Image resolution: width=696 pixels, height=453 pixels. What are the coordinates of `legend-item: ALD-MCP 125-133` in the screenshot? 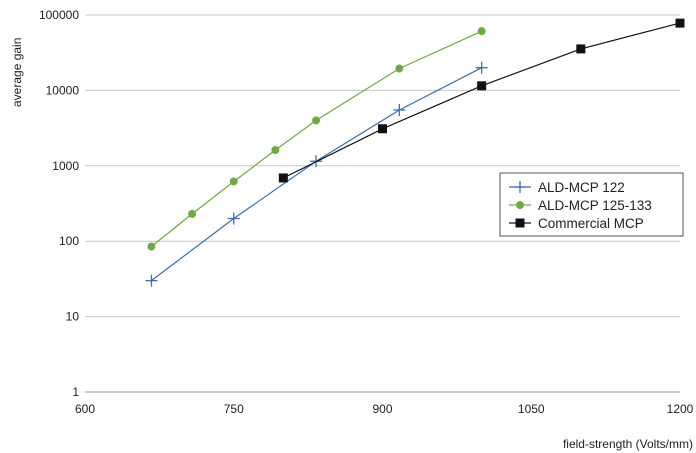 It's located at (580, 205).